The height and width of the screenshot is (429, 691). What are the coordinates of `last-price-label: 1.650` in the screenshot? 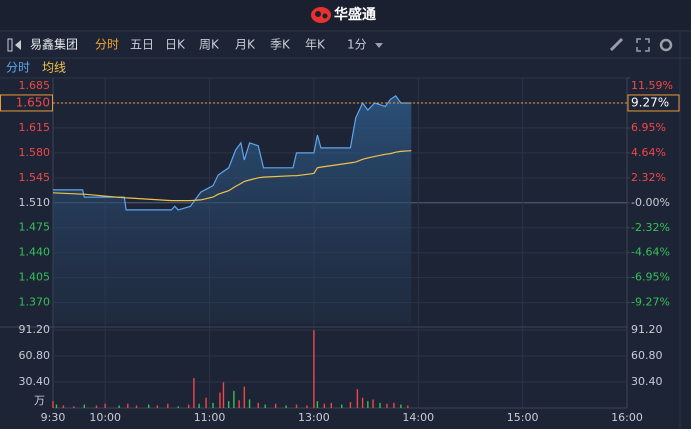 It's located at (33, 102).